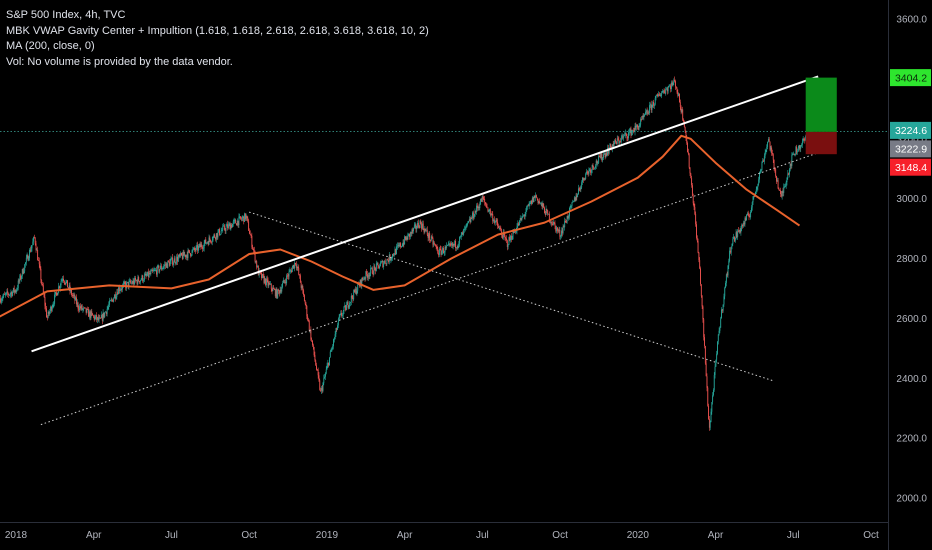 The width and height of the screenshot is (932, 550). I want to click on stop-zone, so click(821, 143).